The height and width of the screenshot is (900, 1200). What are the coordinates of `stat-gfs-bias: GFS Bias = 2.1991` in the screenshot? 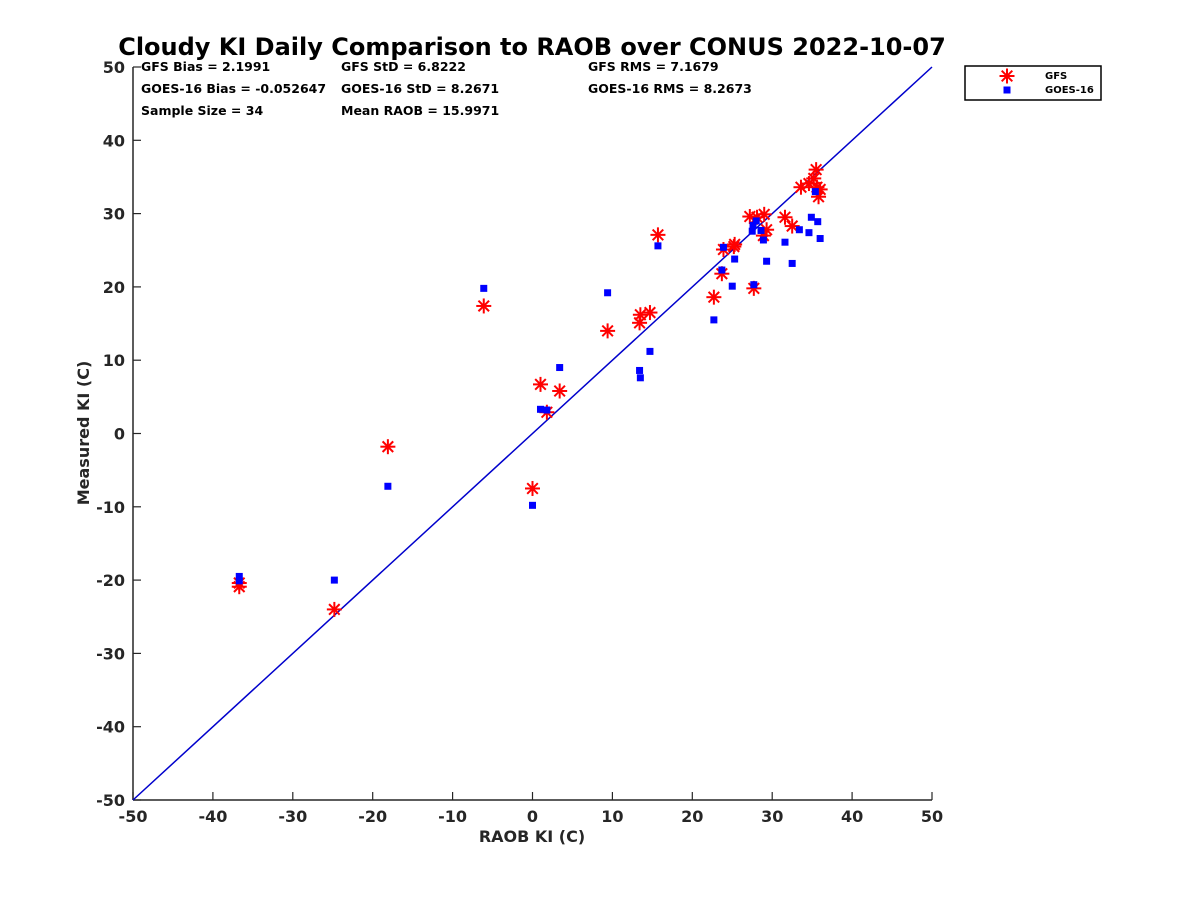 It's located at (205, 66).